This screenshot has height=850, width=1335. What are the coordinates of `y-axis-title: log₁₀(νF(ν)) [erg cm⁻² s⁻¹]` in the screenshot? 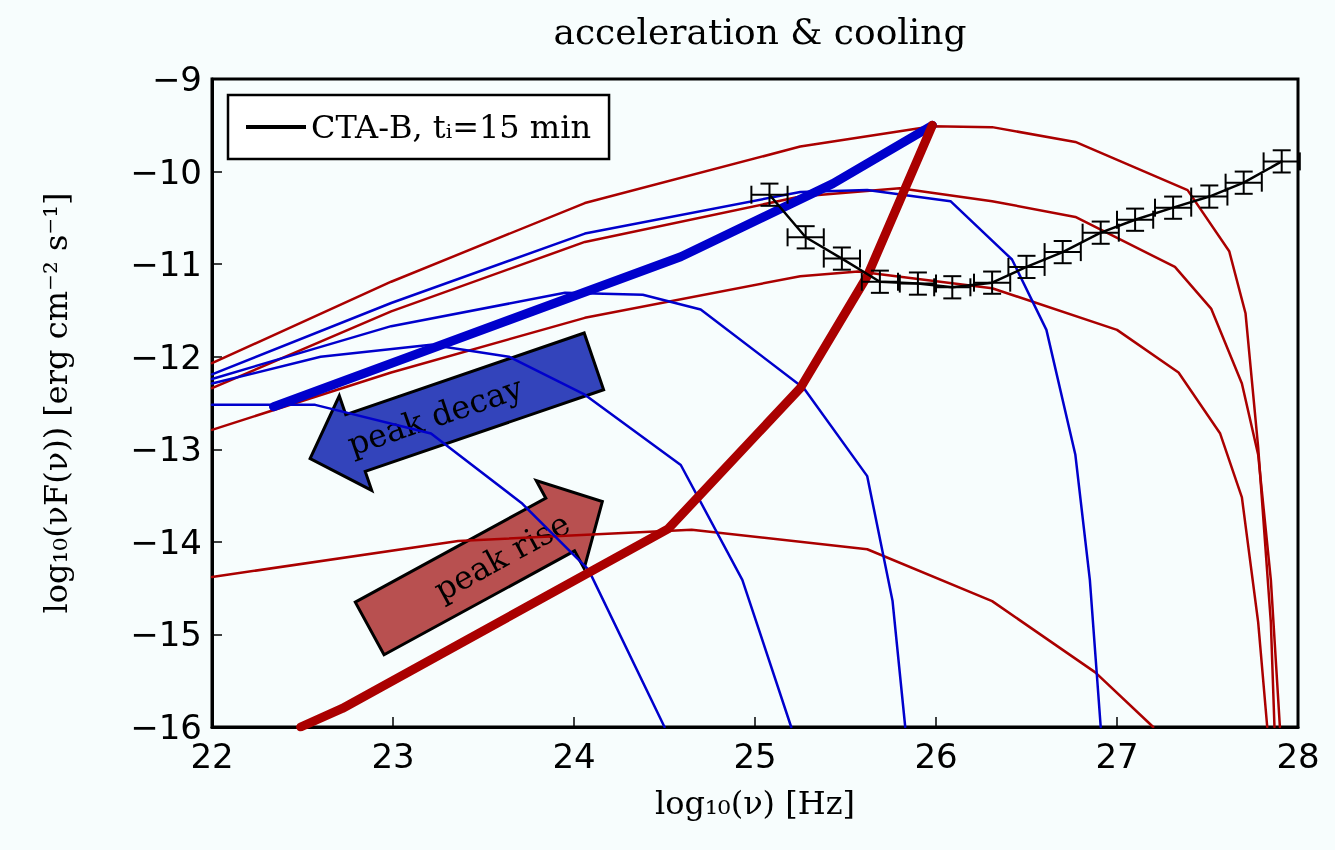 It's located at (56, 403).